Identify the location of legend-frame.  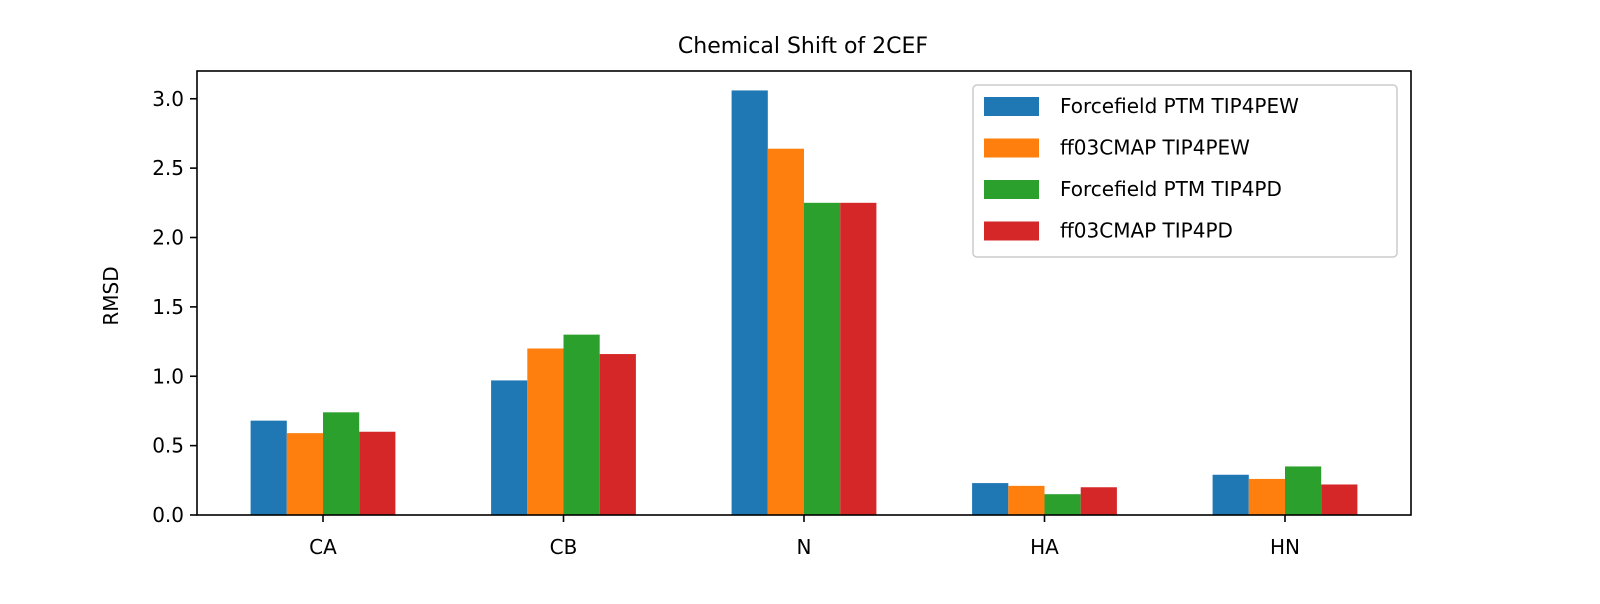
(1185, 171).